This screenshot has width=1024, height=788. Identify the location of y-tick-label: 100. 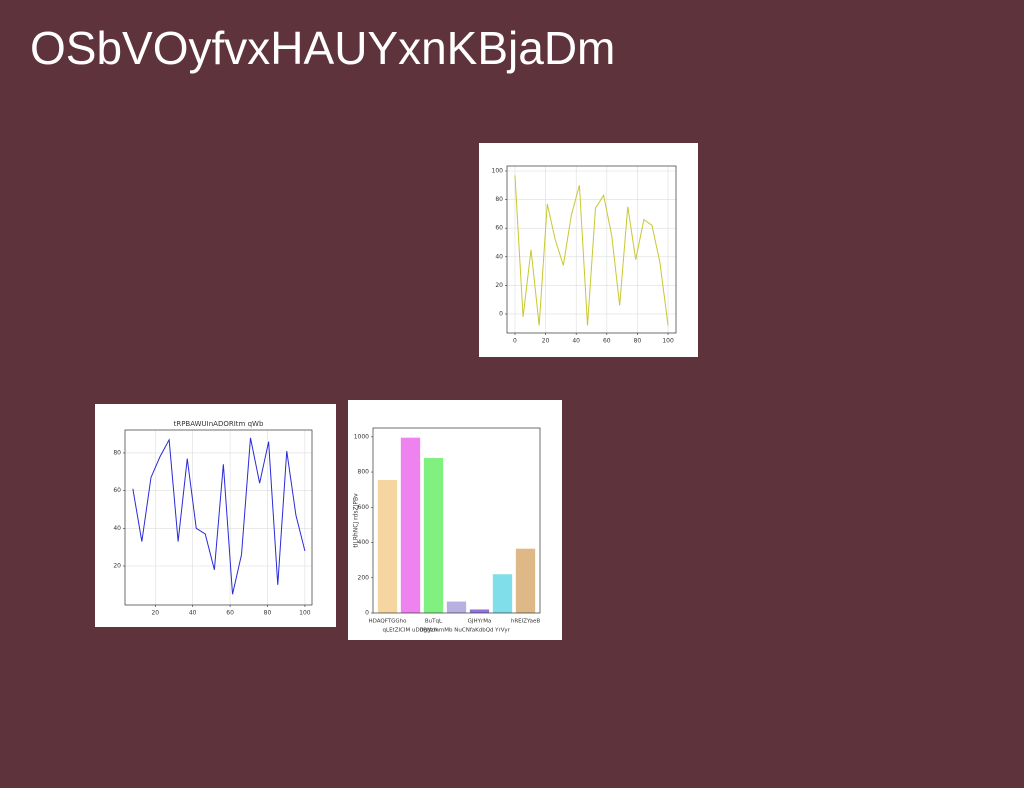
(498, 171).